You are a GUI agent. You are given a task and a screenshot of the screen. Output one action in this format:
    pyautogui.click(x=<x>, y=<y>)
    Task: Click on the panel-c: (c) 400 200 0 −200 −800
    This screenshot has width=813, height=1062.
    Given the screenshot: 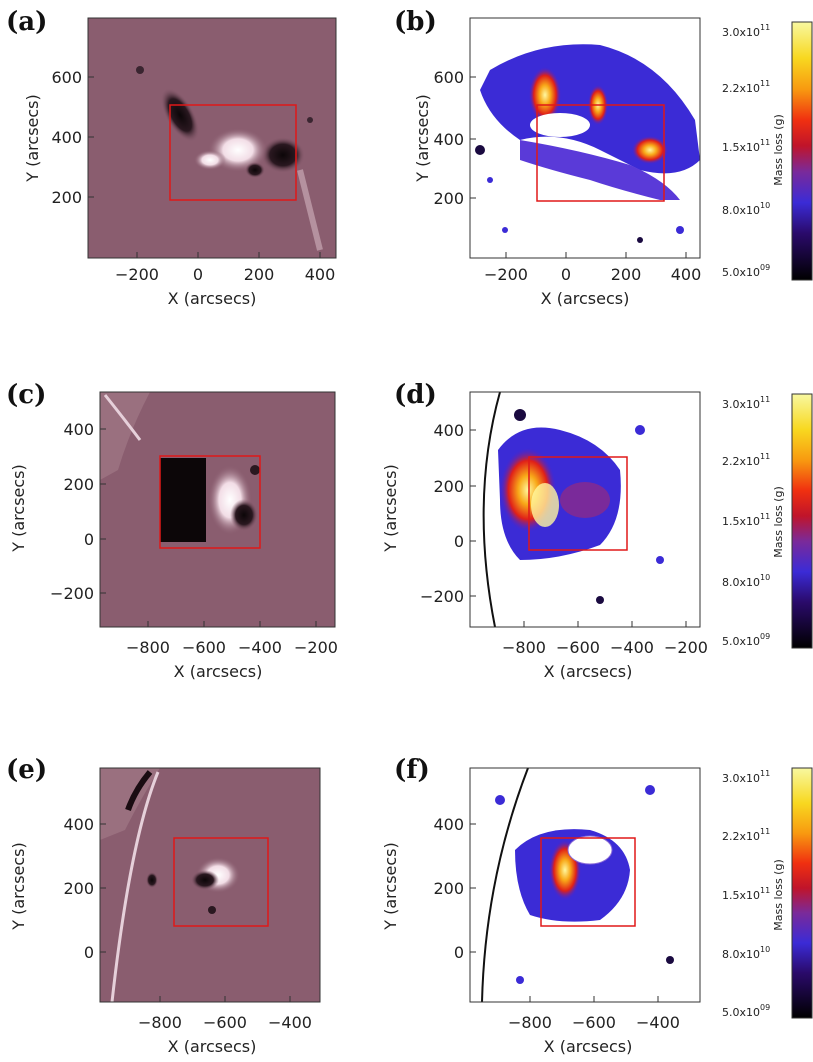 What is the action you would take?
    pyautogui.click(x=172, y=530)
    